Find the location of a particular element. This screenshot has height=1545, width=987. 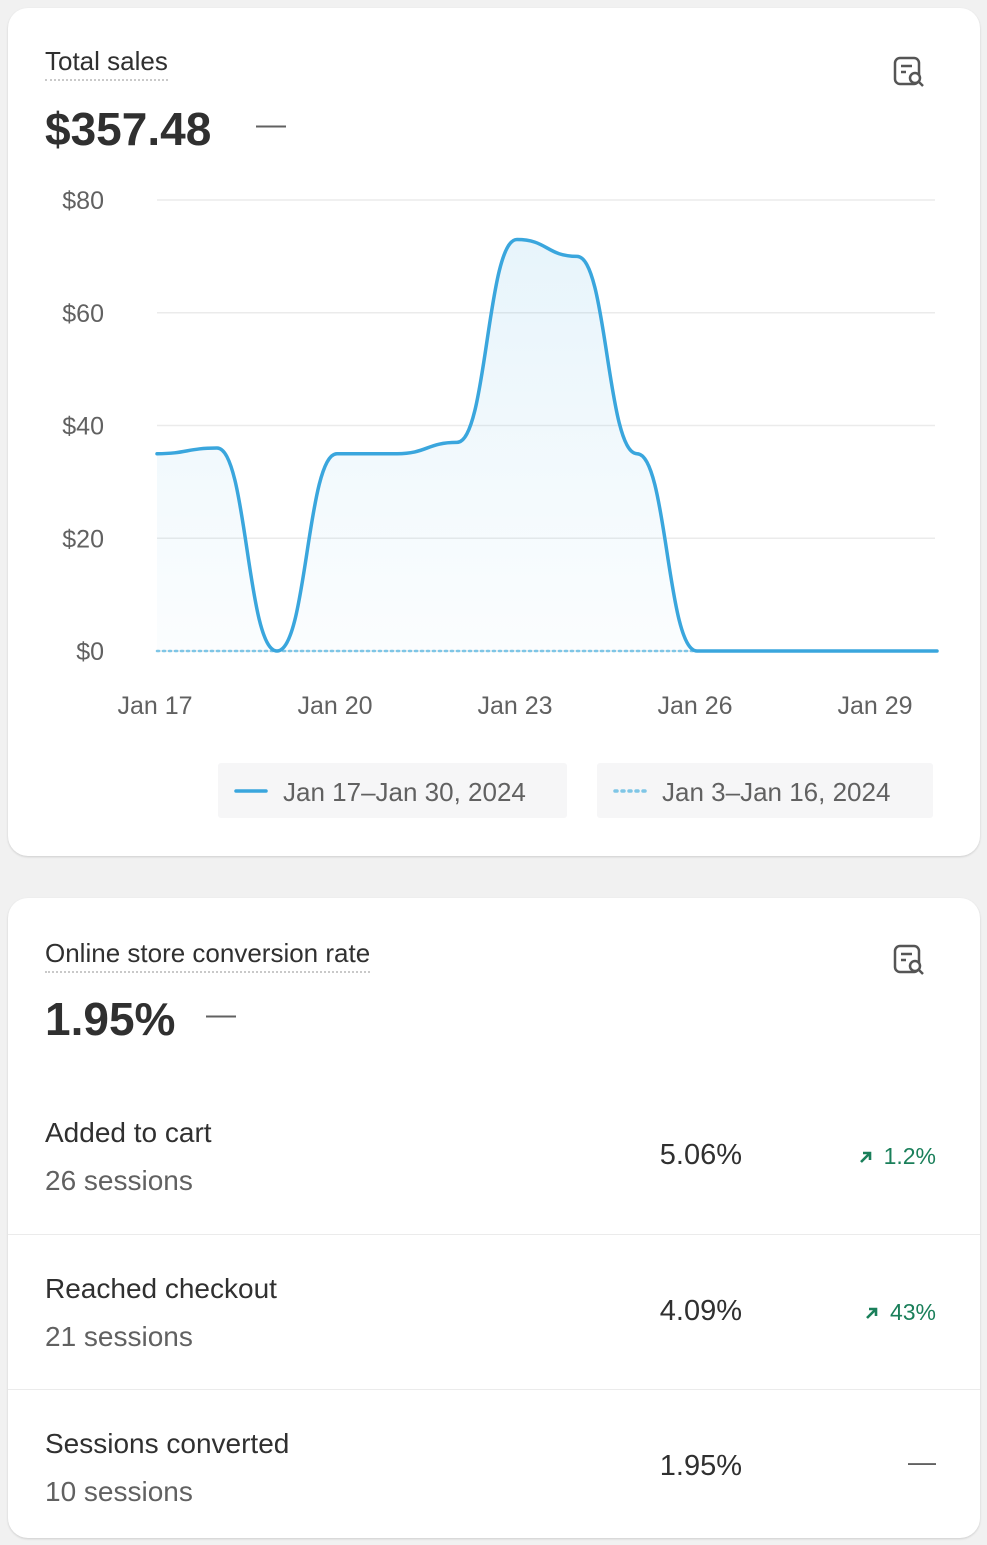

x-tick-label: Jan 17 is located at coordinates (154, 706).